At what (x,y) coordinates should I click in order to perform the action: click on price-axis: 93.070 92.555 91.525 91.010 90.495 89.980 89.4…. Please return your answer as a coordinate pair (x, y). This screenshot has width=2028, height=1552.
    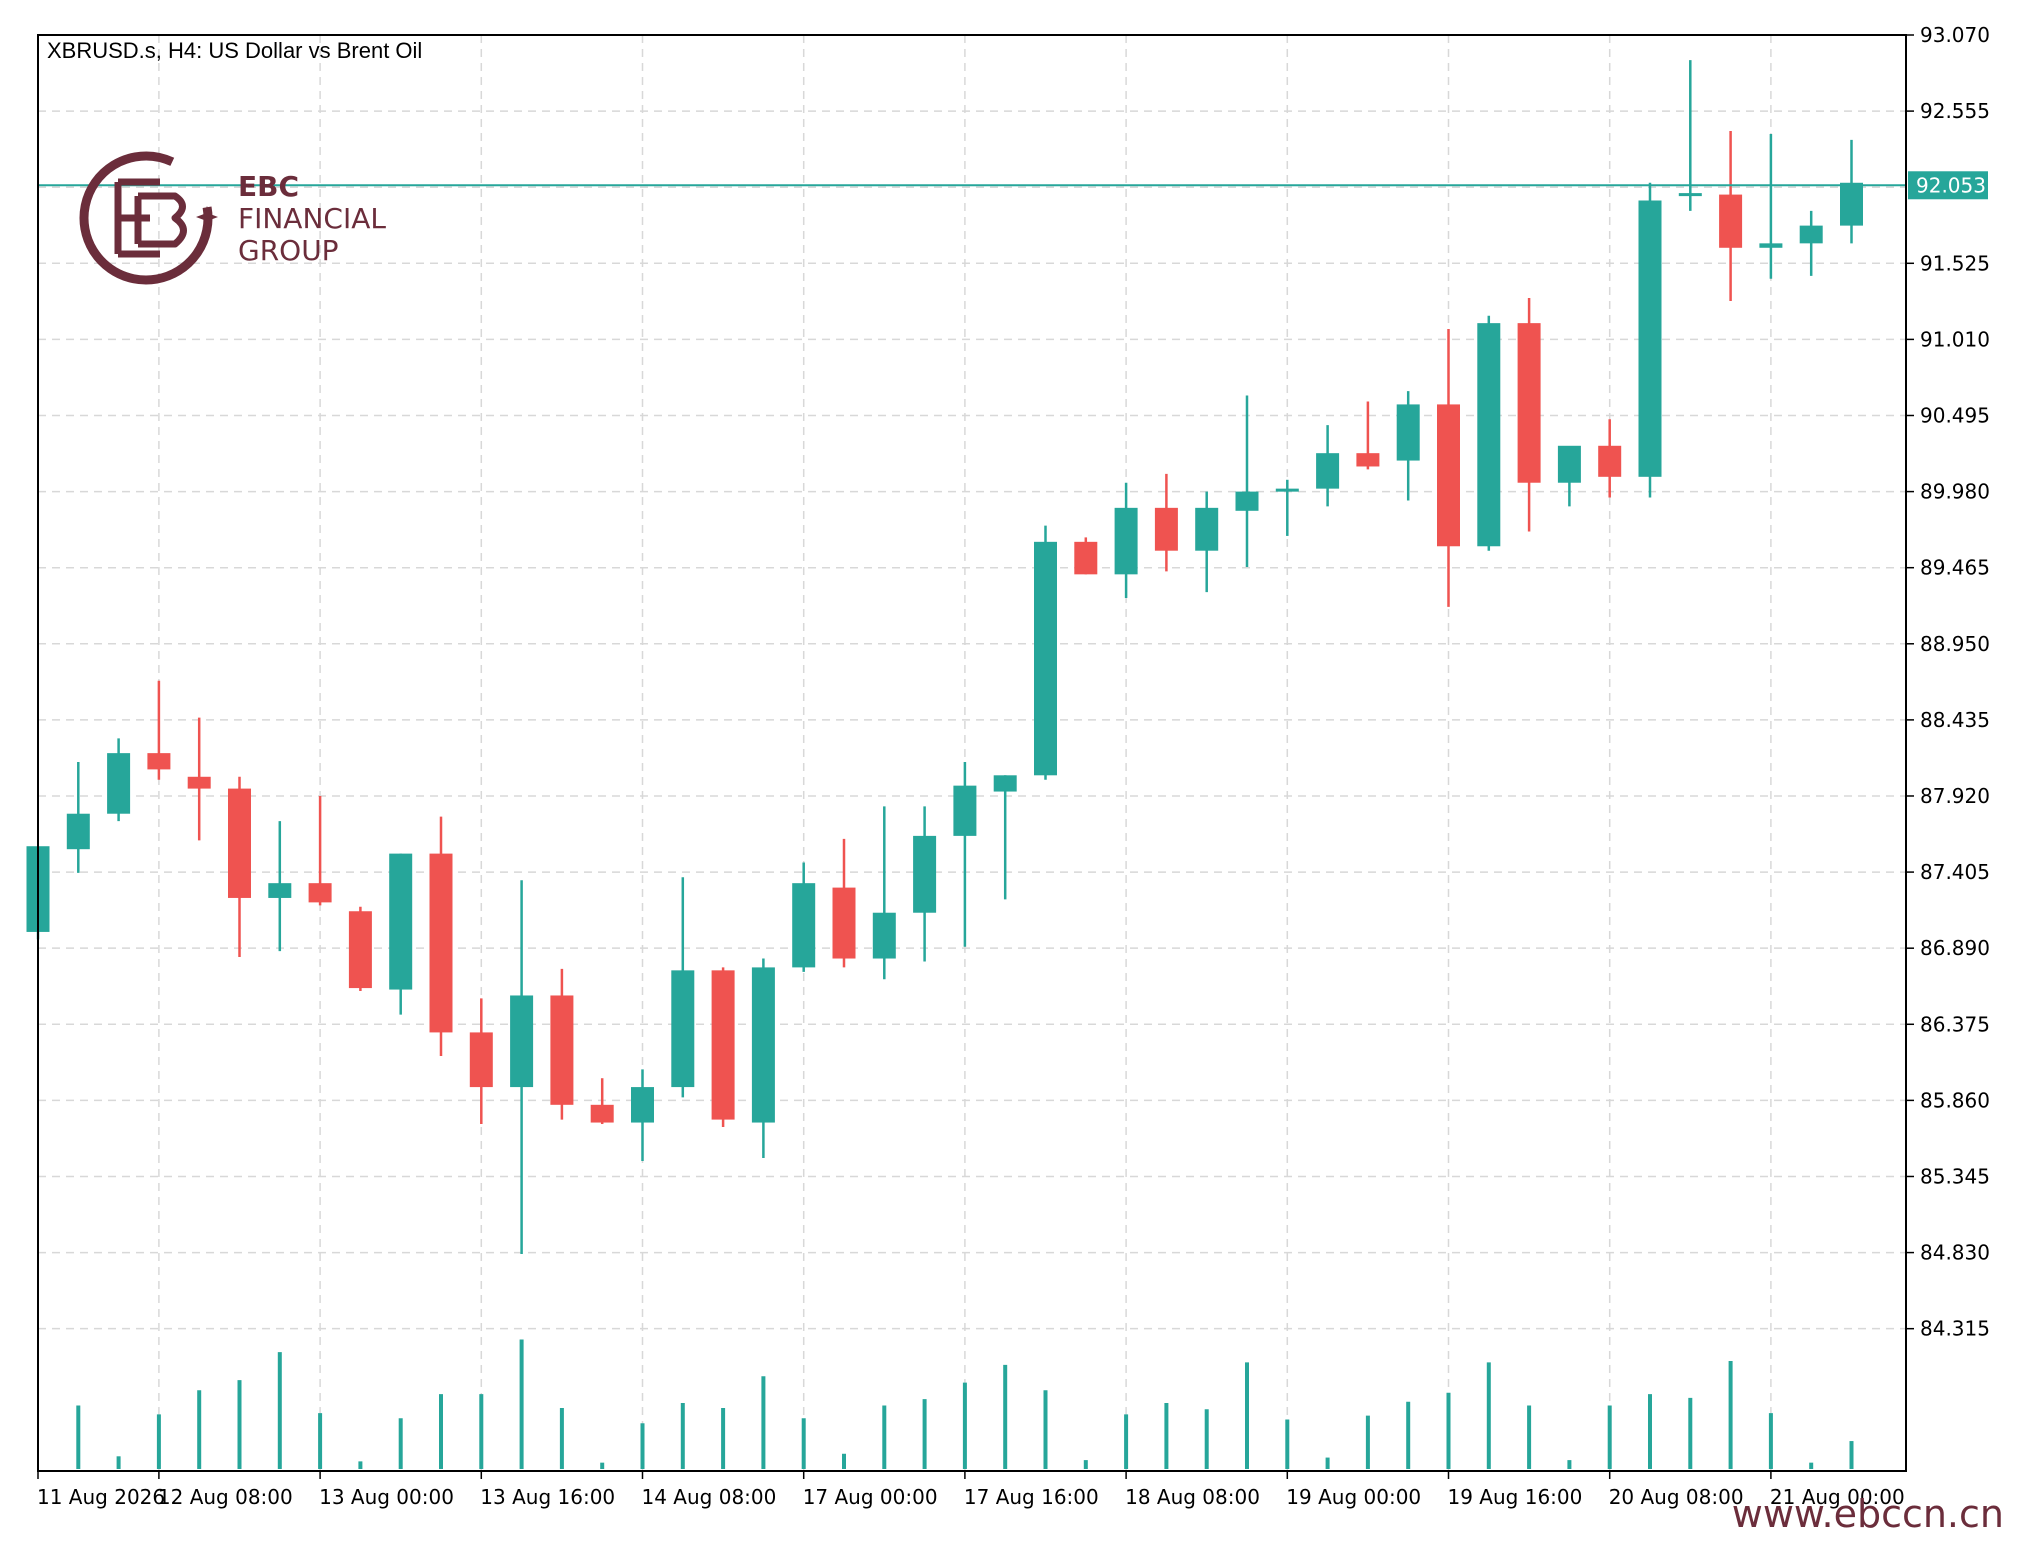
    Looking at the image, I should click on (1948, 682).